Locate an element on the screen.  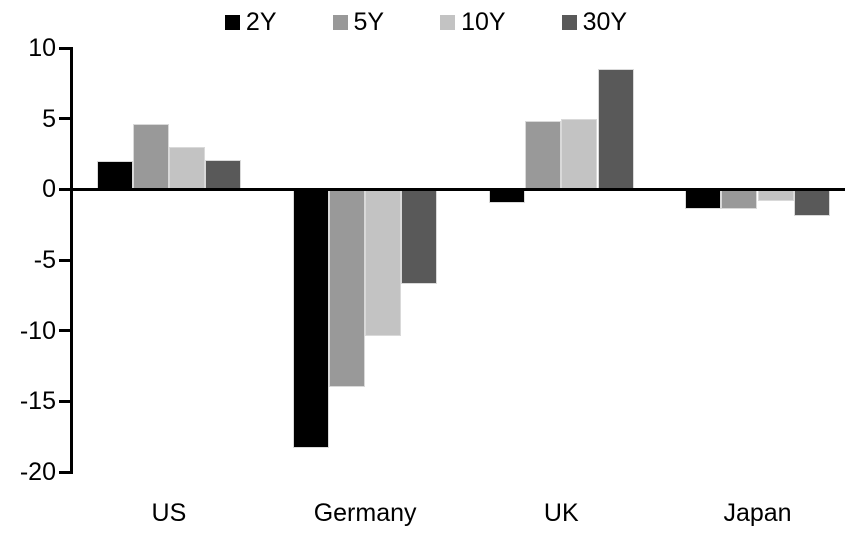
bar-germany-10y is located at coordinates (383, 263).